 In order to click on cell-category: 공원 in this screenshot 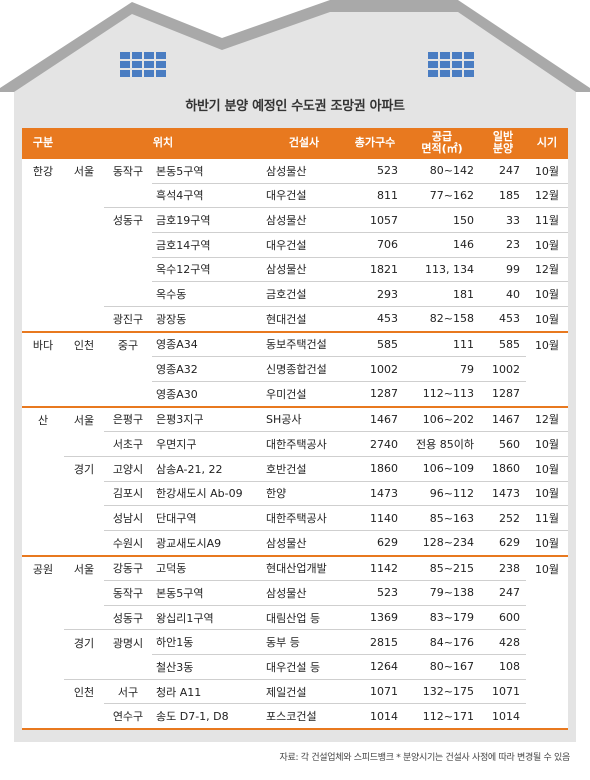, I will do `click(43, 569)`.